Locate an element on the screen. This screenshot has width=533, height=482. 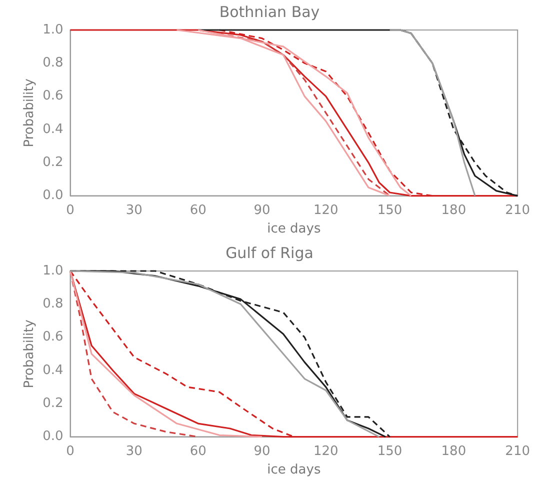
chart-title: Bothnian Bay is located at coordinates (269, 11).